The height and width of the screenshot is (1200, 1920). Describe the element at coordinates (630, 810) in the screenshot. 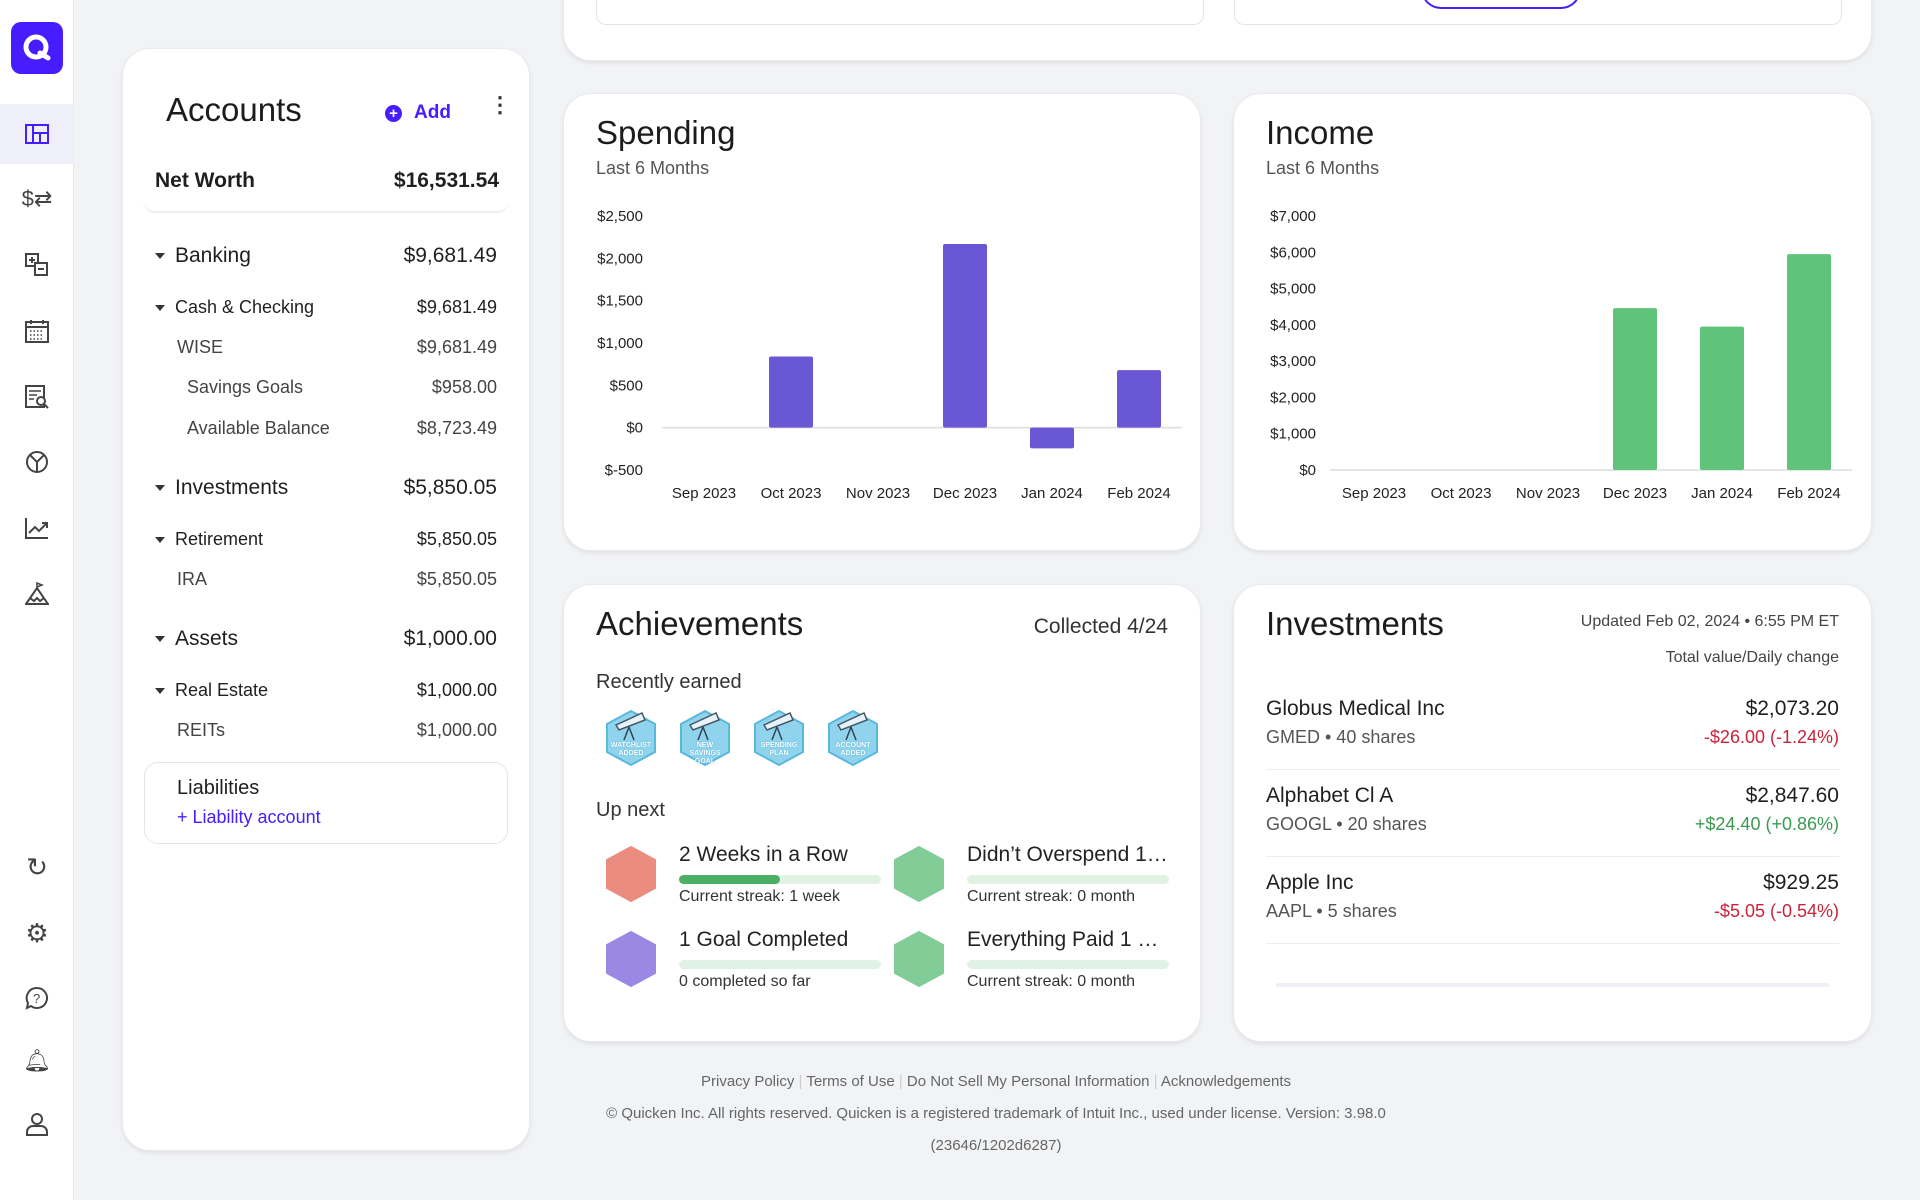

I see `up-next-label: Up next` at that location.